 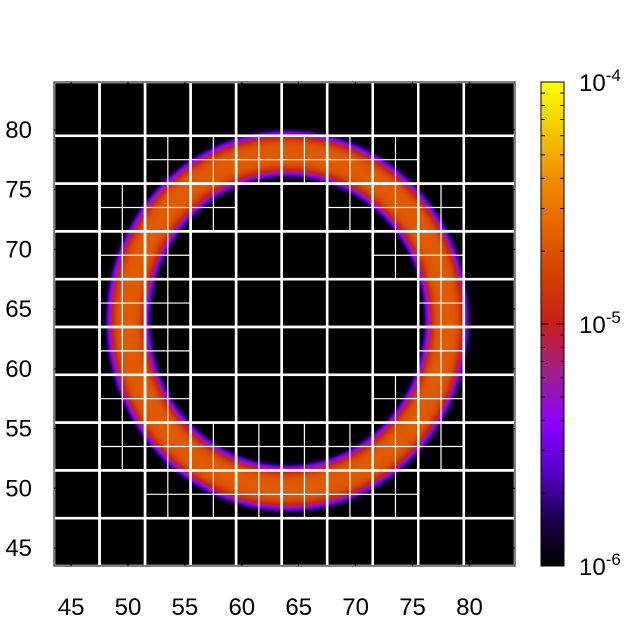 What do you see at coordinates (18, 429) in the screenshot?
I see `y-tick-label: 55` at bounding box center [18, 429].